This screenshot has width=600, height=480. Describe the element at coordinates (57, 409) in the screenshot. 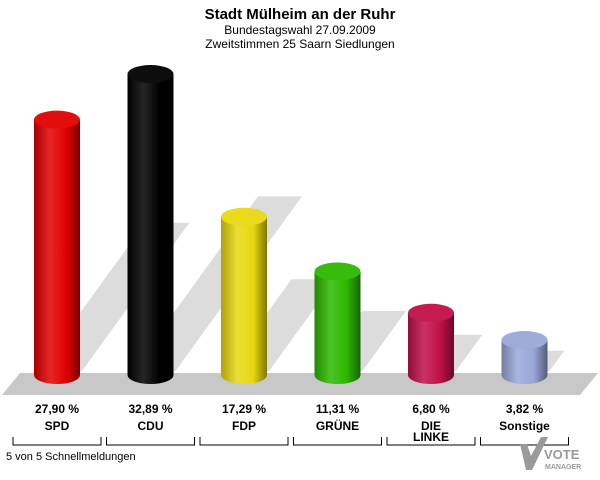

I see `value-label: 27,90 %` at that location.